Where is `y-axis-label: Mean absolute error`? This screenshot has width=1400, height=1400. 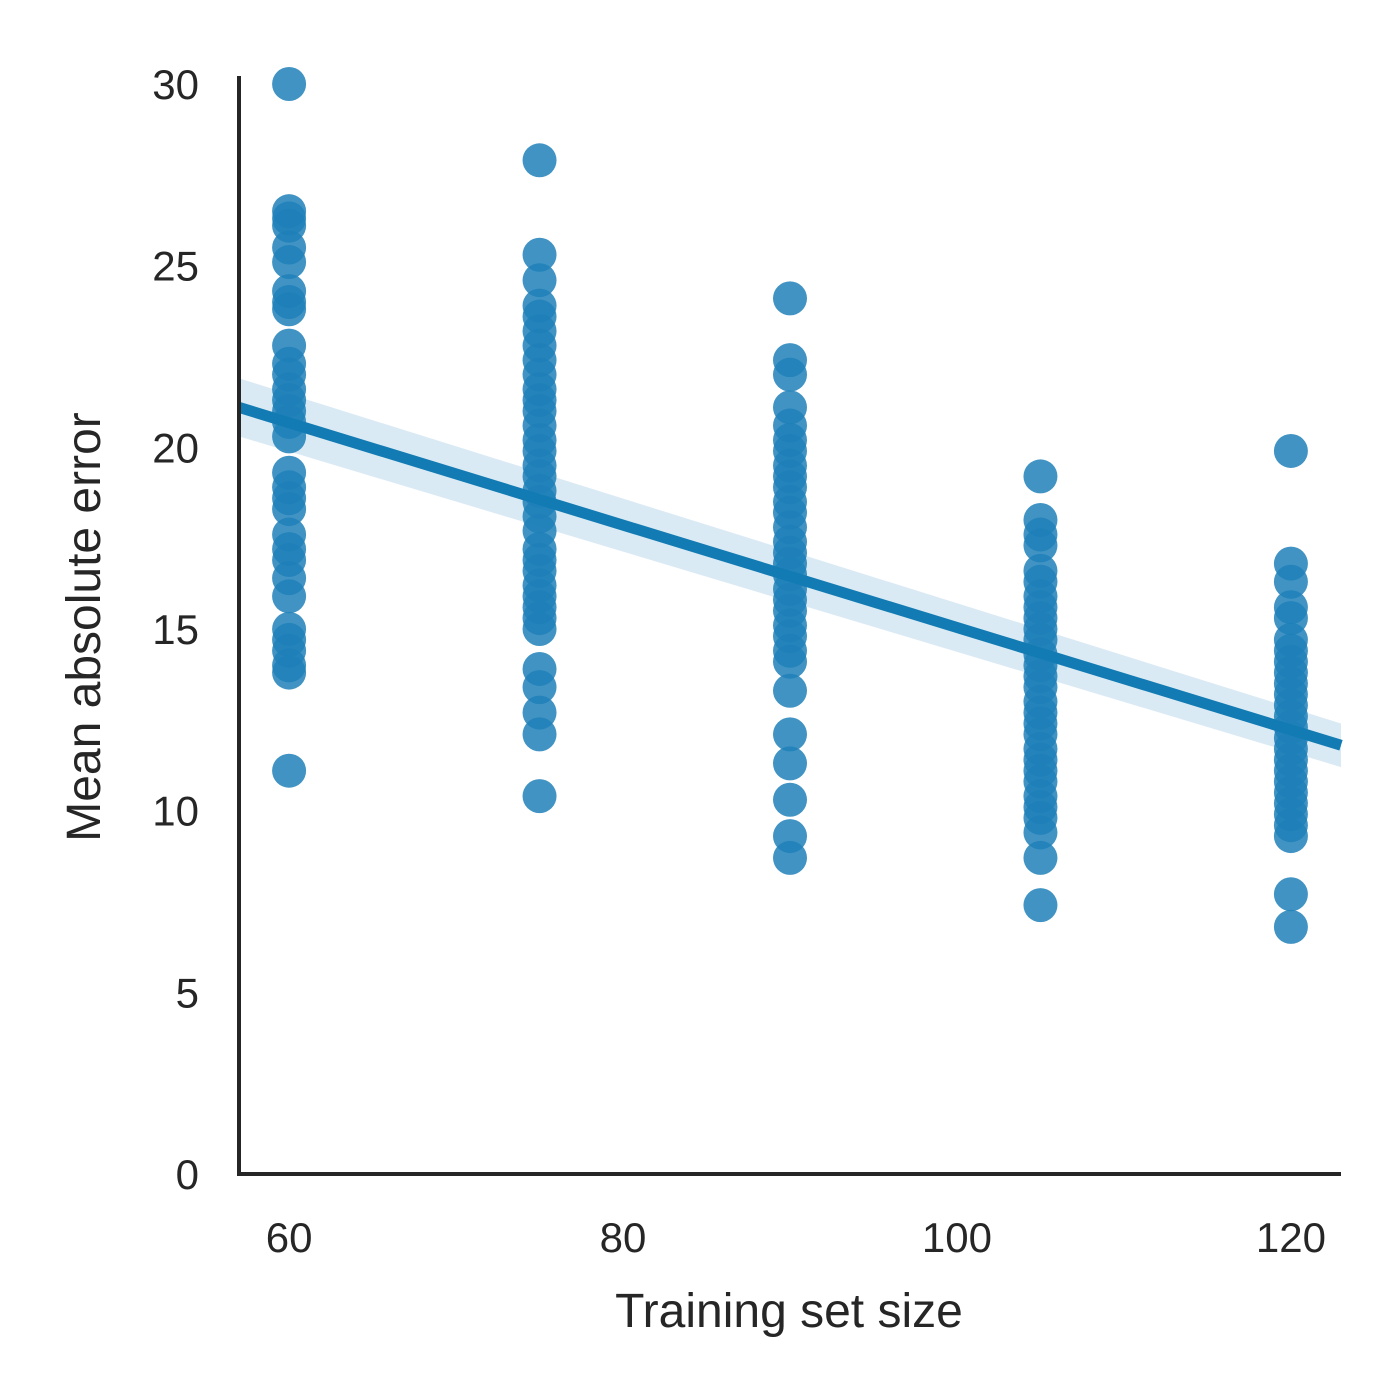 y-axis-label: Mean absolute error is located at coordinates (84, 627).